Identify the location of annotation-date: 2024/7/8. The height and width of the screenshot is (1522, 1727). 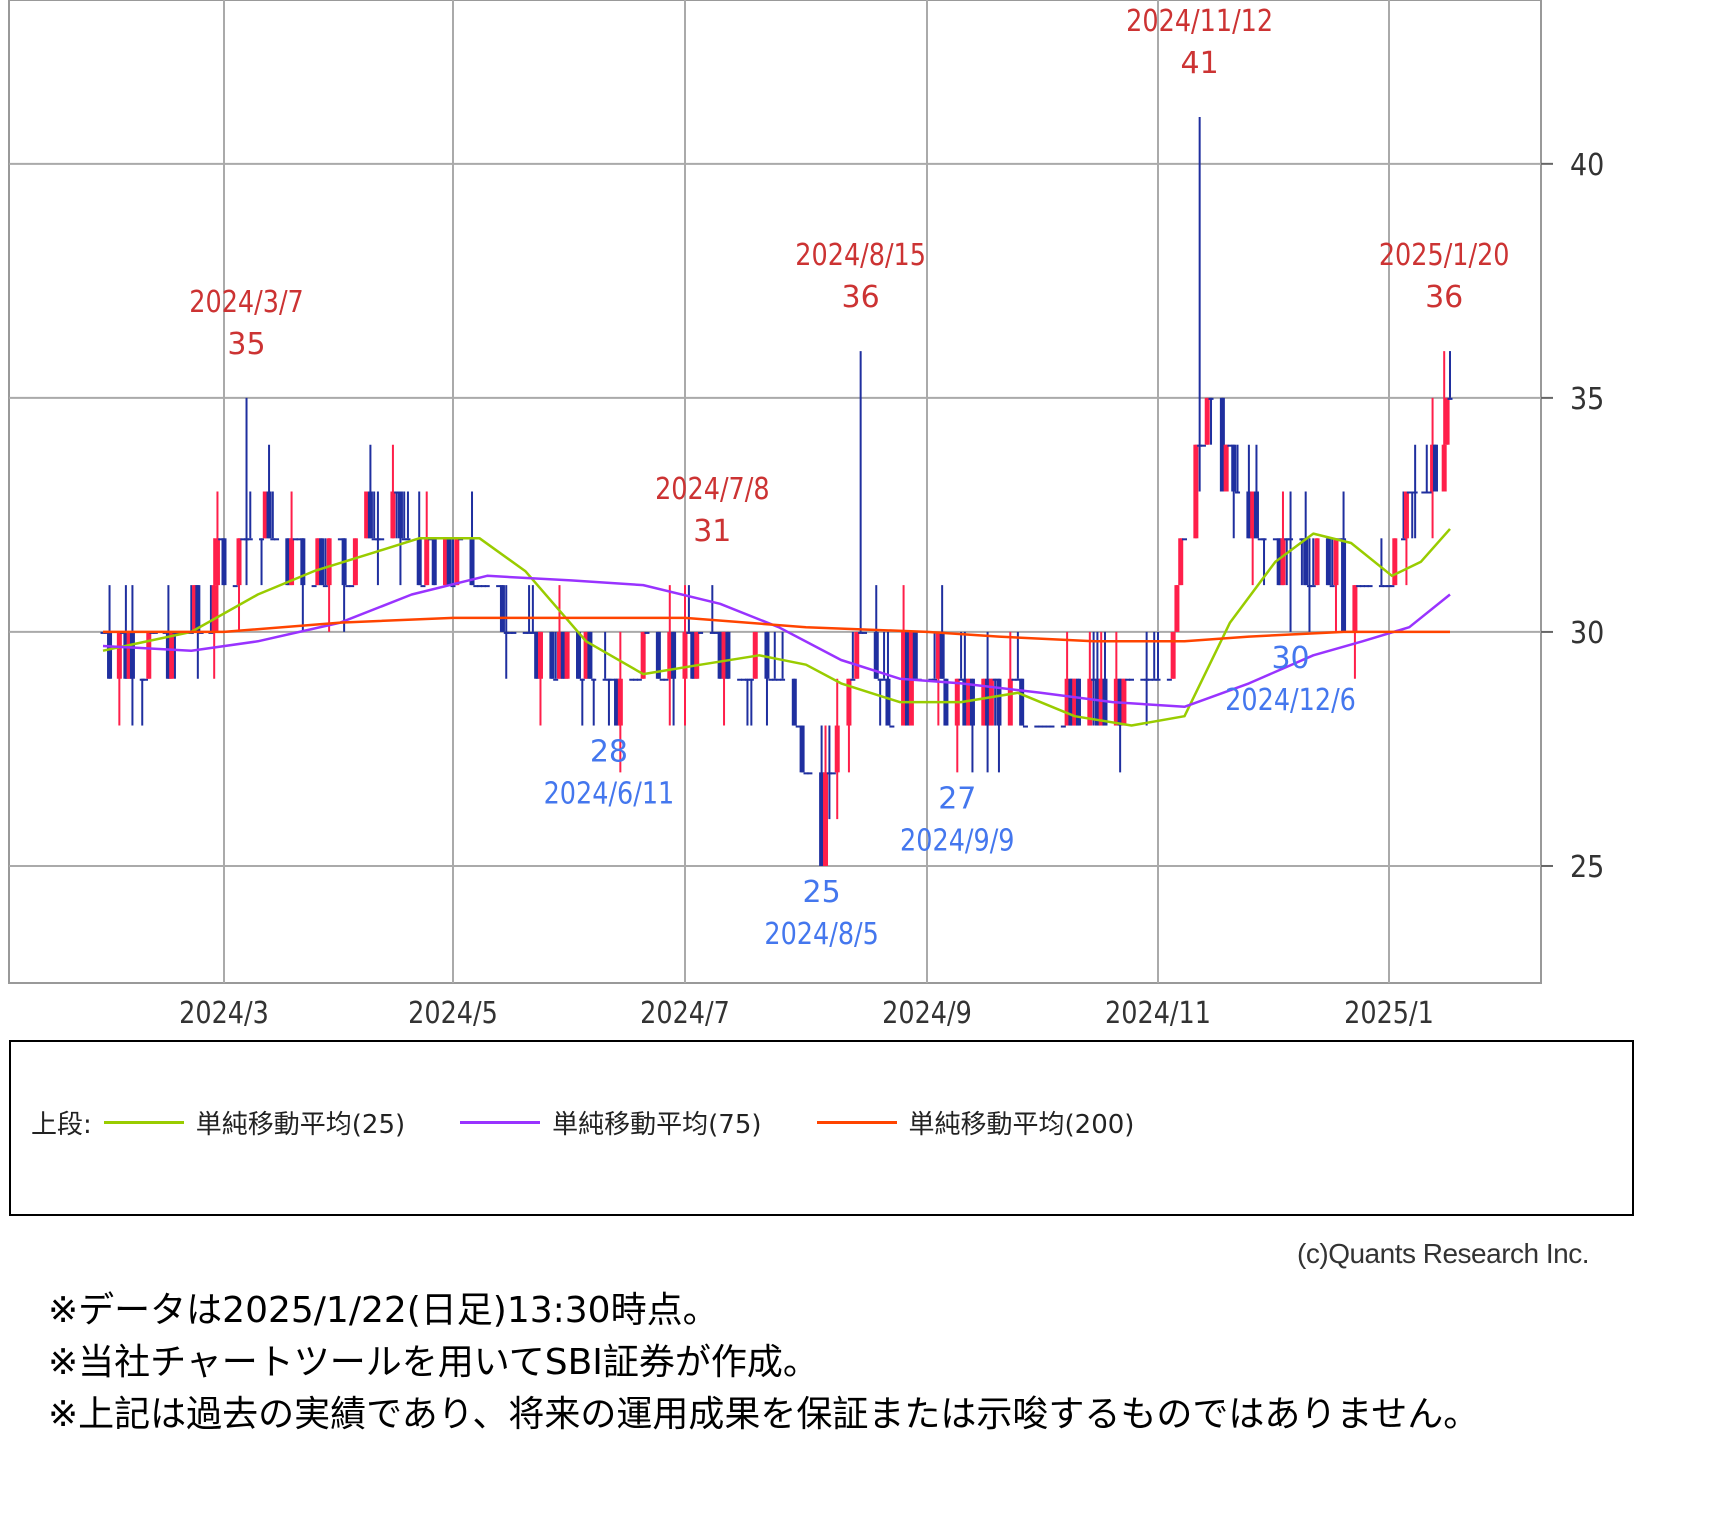
(712, 489).